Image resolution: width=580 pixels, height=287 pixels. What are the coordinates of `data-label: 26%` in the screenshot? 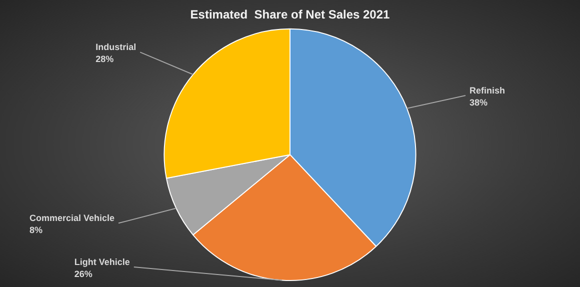 It's located at (83, 274).